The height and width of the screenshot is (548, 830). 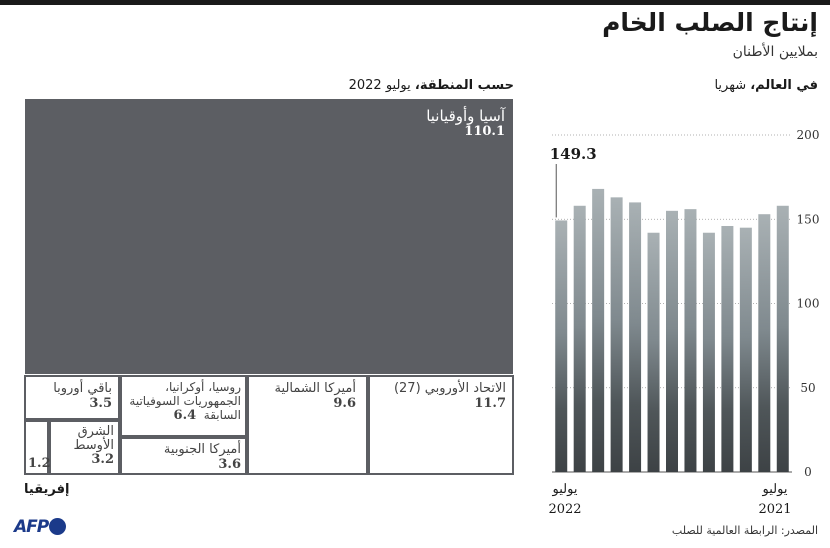 I want to click on afp-logo: AFP, so click(x=40, y=527).